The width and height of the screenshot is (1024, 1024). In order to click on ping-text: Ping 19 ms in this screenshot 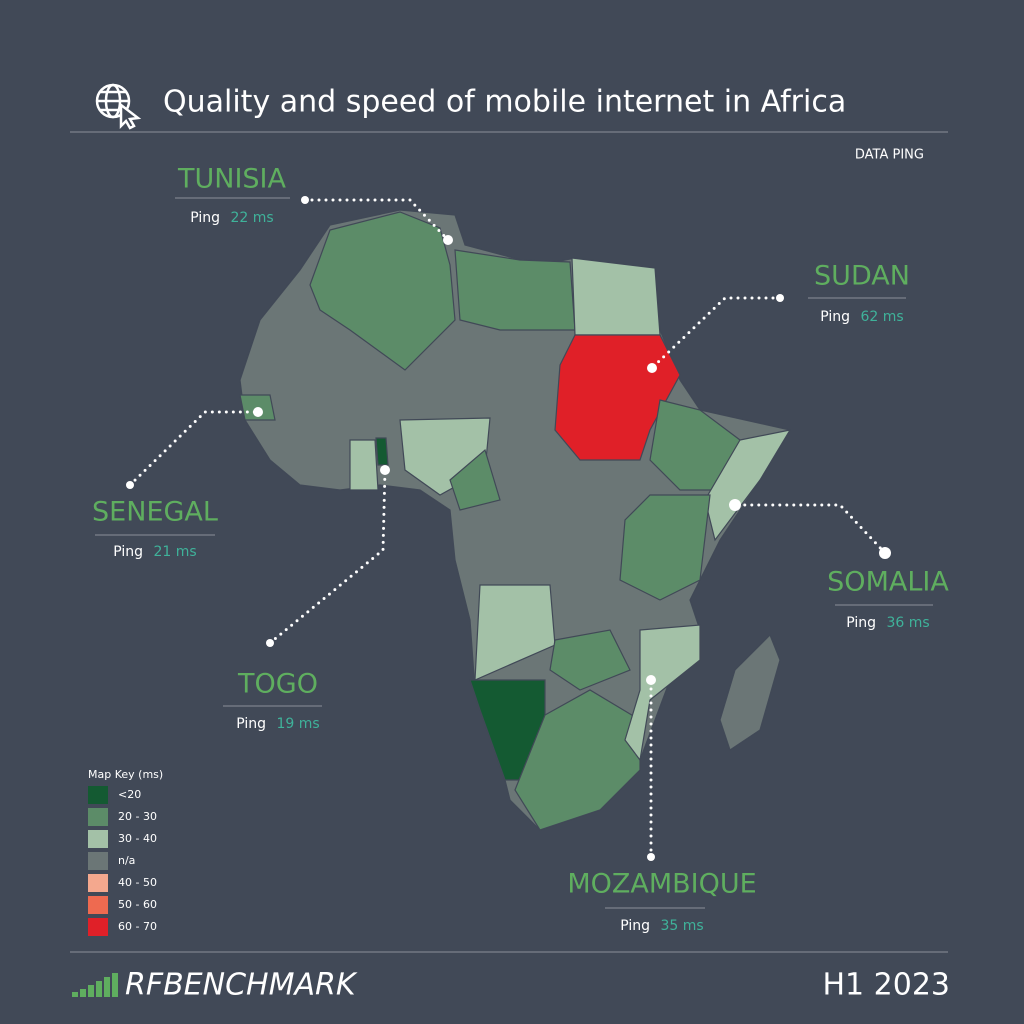, I will do `click(277, 724)`.